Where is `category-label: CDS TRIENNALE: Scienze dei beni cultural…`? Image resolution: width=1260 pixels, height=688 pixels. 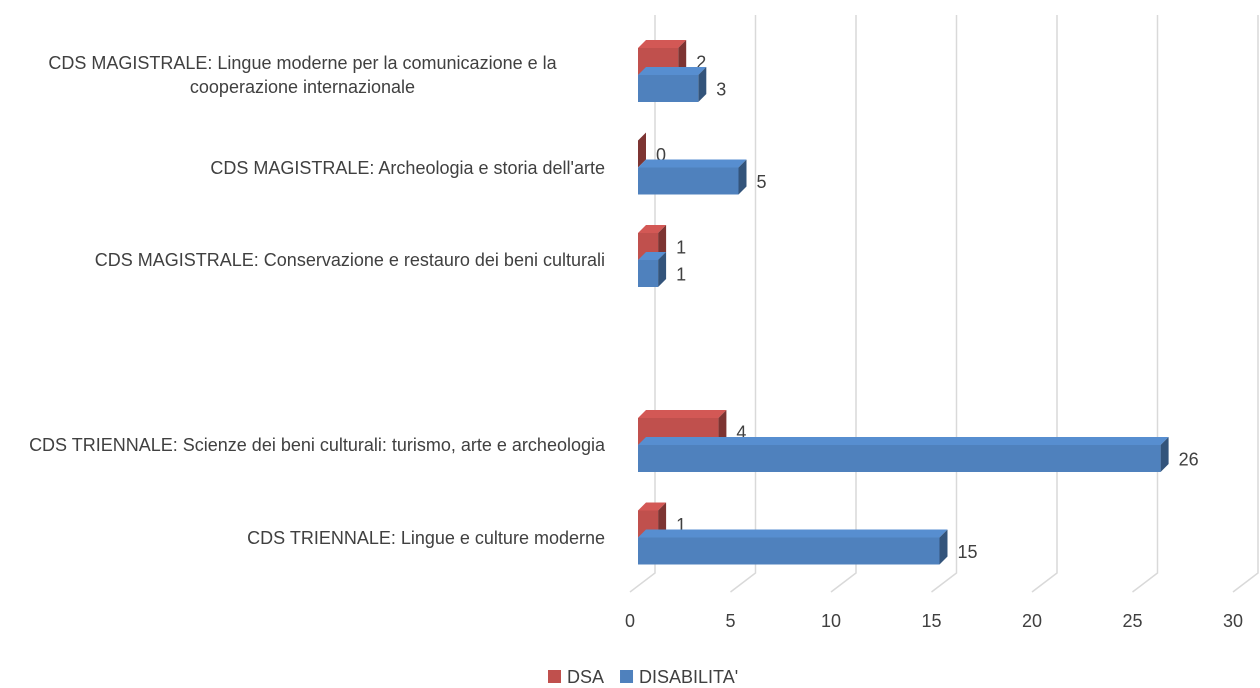
category-label: CDS TRIENNALE: Scienze dei beni cultural… is located at coordinates (317, 445).